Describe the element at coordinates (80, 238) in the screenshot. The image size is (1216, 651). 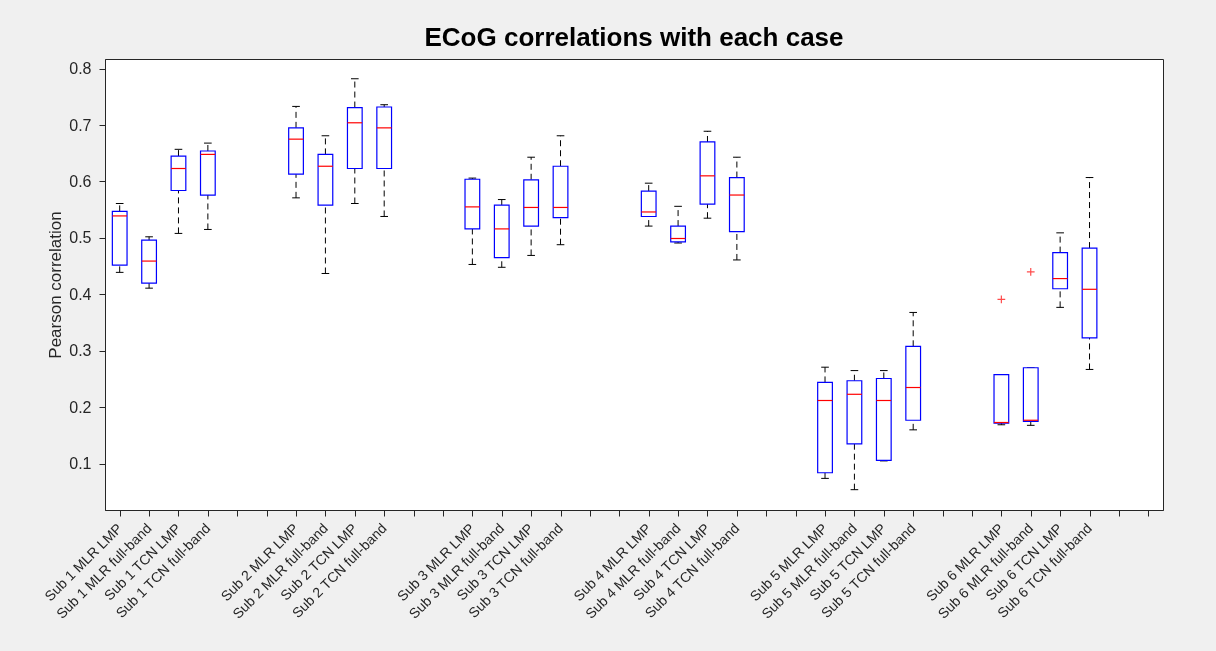
I see `y-tick-label: 0.5` at that location.